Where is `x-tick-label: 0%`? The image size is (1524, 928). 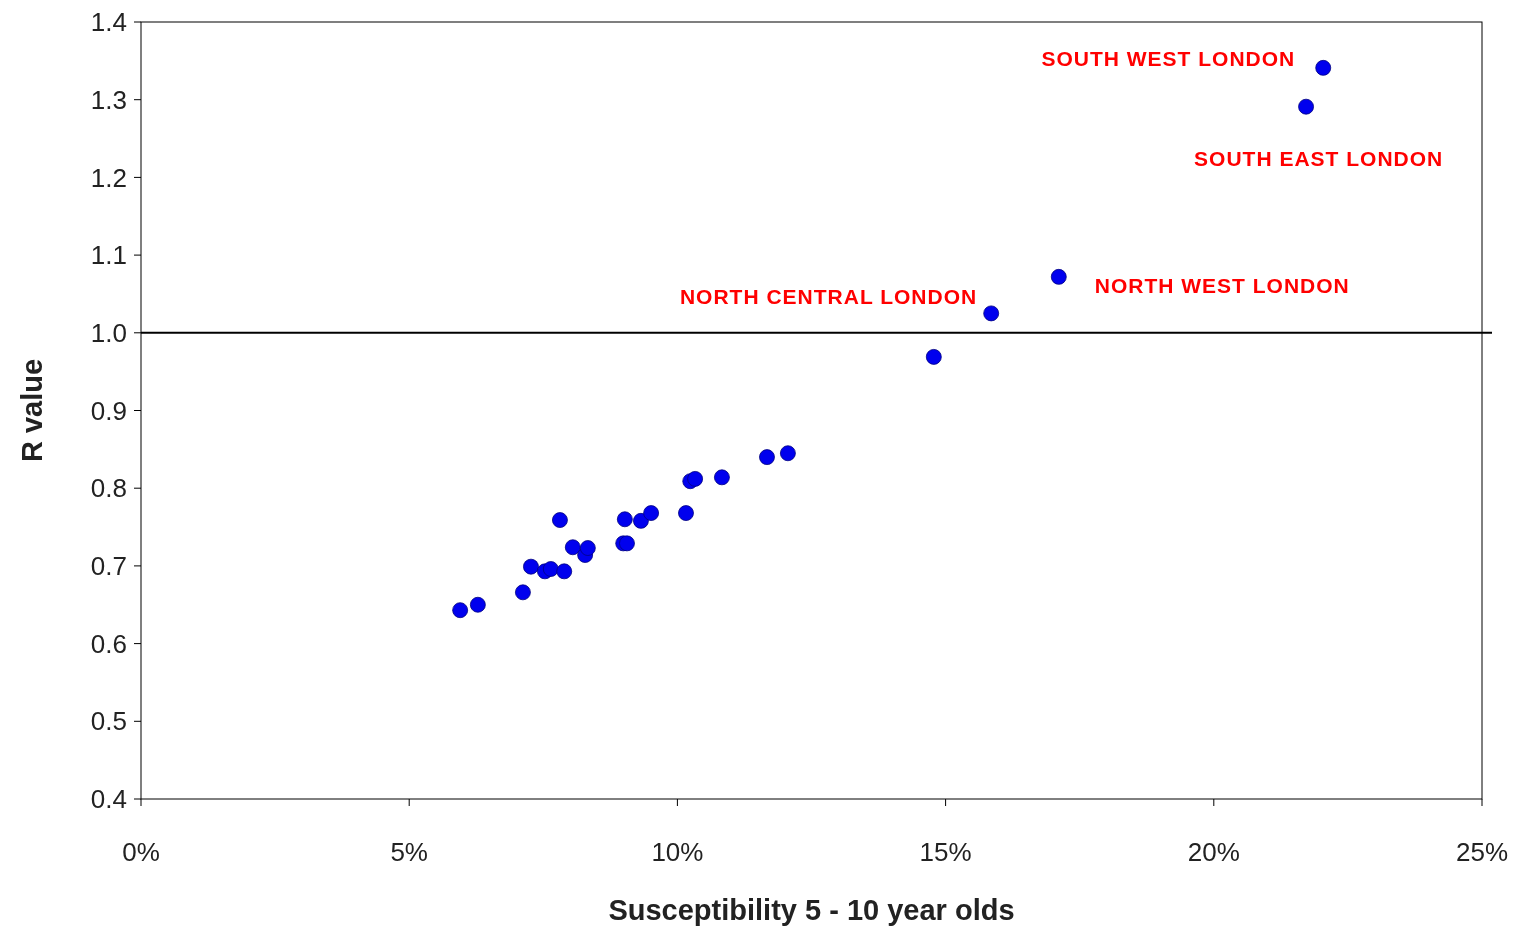 x-tick-label: 0% is located at coordinates (141, 852).